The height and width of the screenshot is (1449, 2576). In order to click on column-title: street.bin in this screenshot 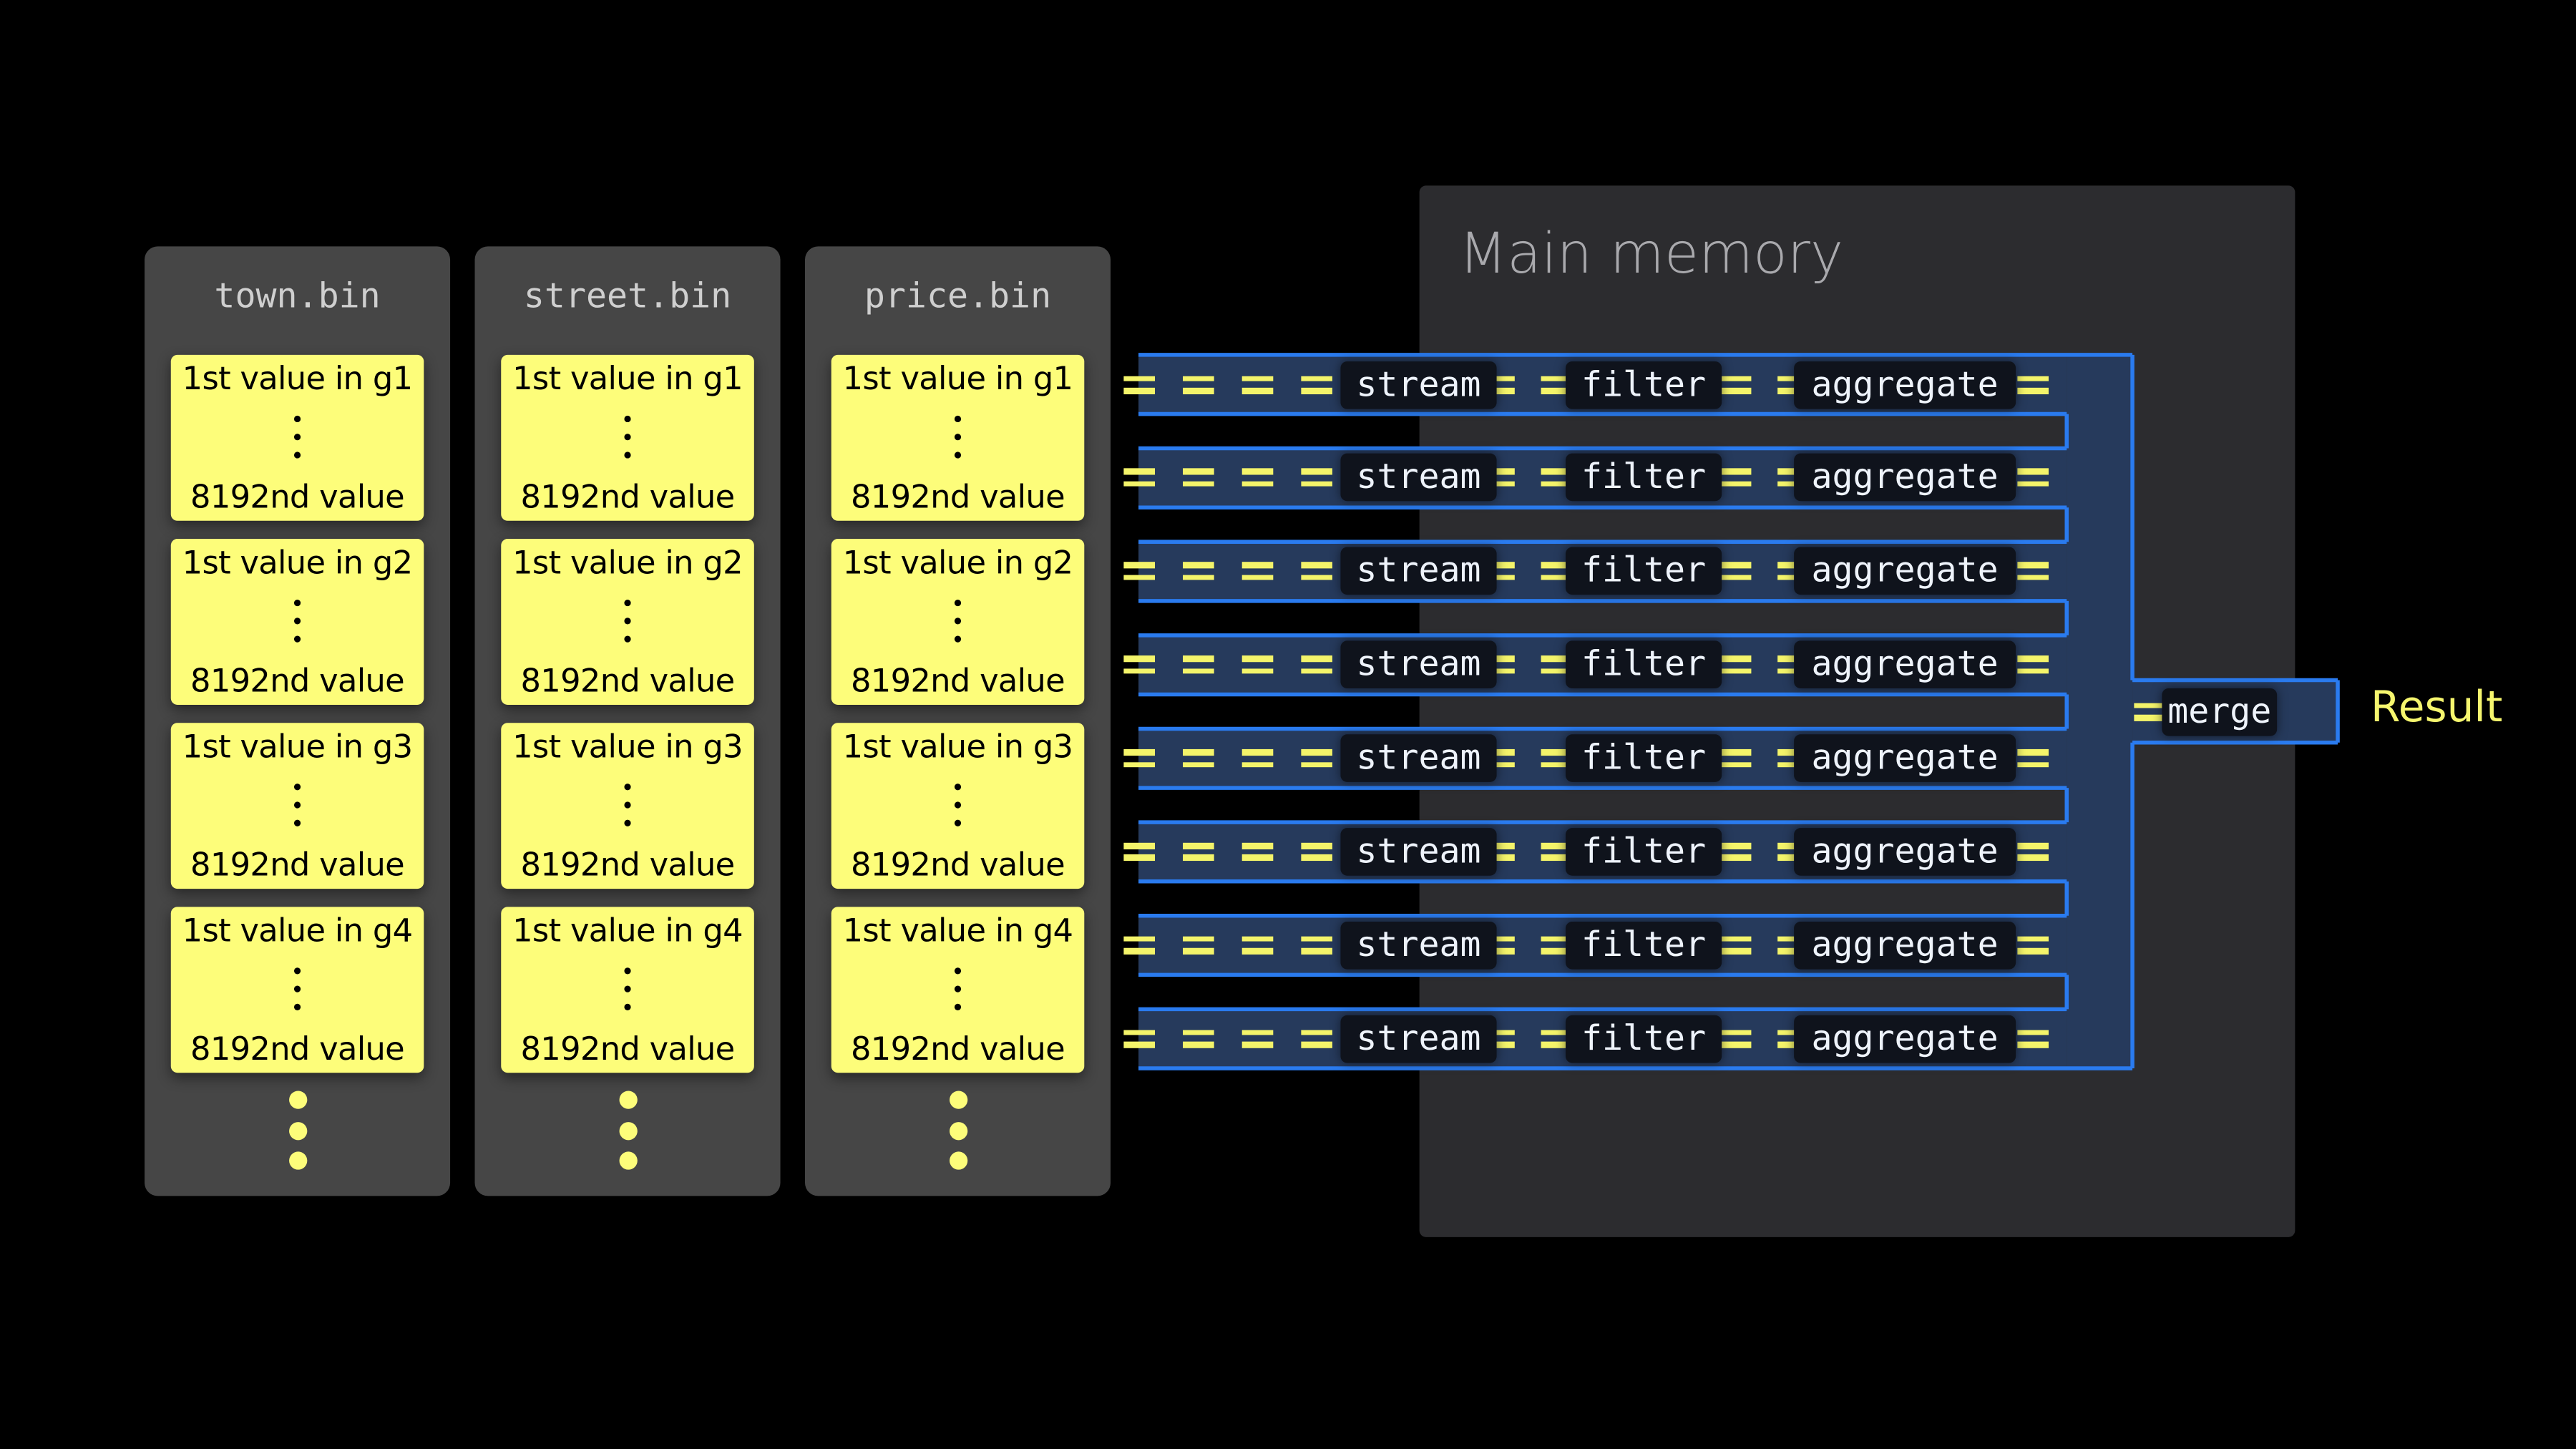, I will do `click(627, 295)`.